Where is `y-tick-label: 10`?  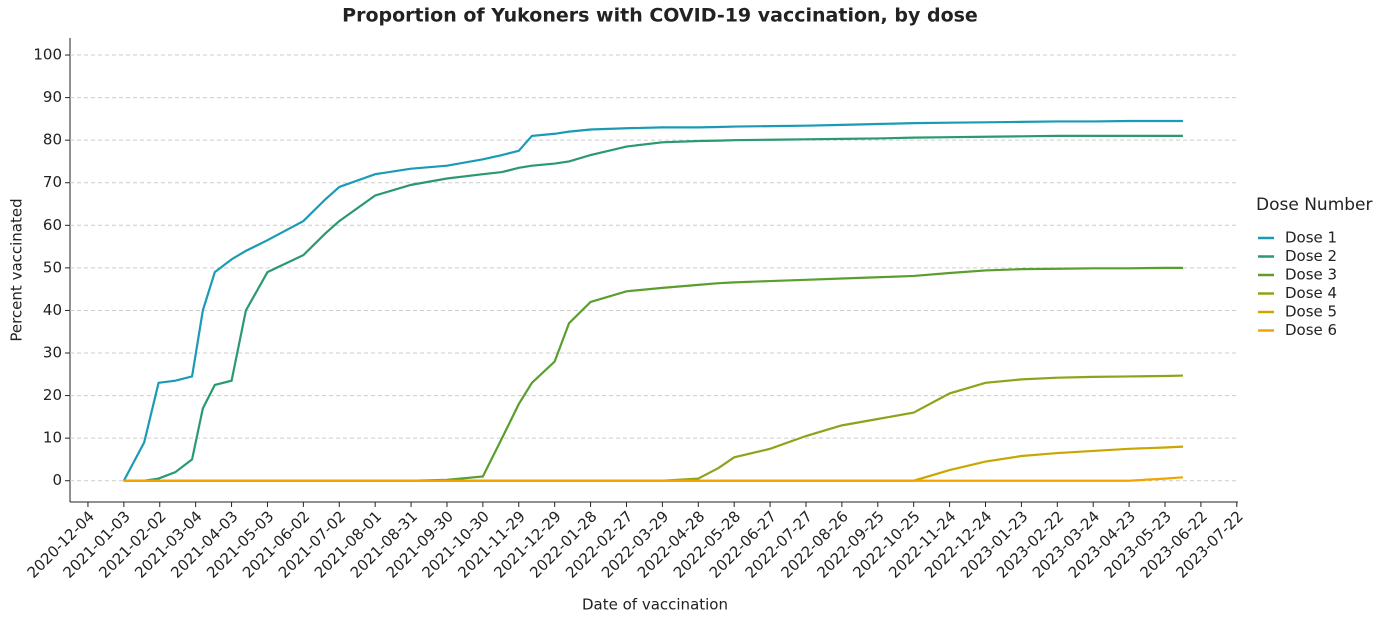
y-tick-label: 10 is located at coordinates (52, 438).